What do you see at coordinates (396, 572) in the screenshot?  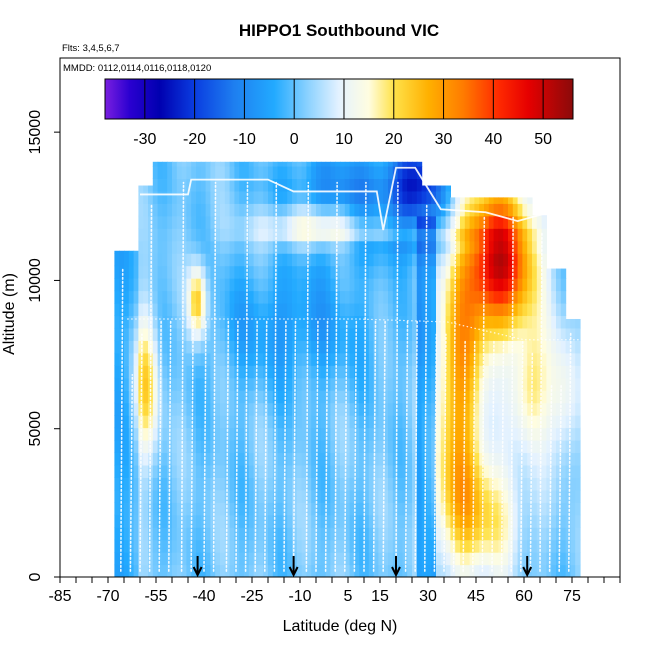 I see `arrow-marker-head` at bounding box center [396, 572].